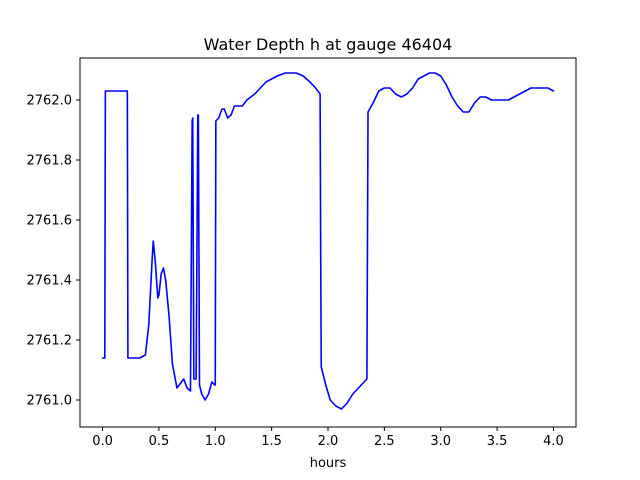 This screenshot has height=480, width=640. I want to click on x-tick-label: 0.5, so click(159, 441).